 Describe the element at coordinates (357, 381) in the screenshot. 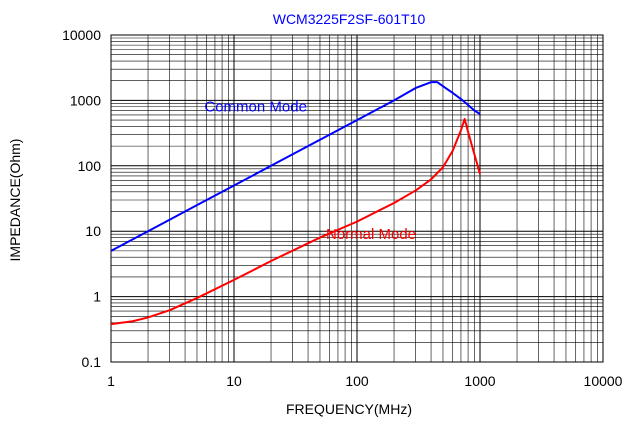

I see `x-tick-label: 100` at that location.